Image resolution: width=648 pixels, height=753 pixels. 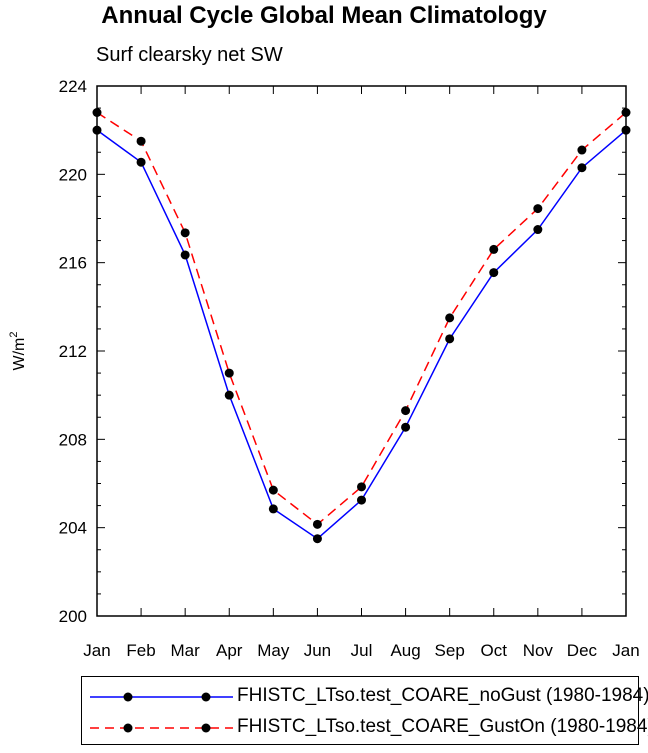 What do you see at coordinates (161, 728) in the screenshot?
I see `legend-swatch-guston` at bounding box center [161, 728].